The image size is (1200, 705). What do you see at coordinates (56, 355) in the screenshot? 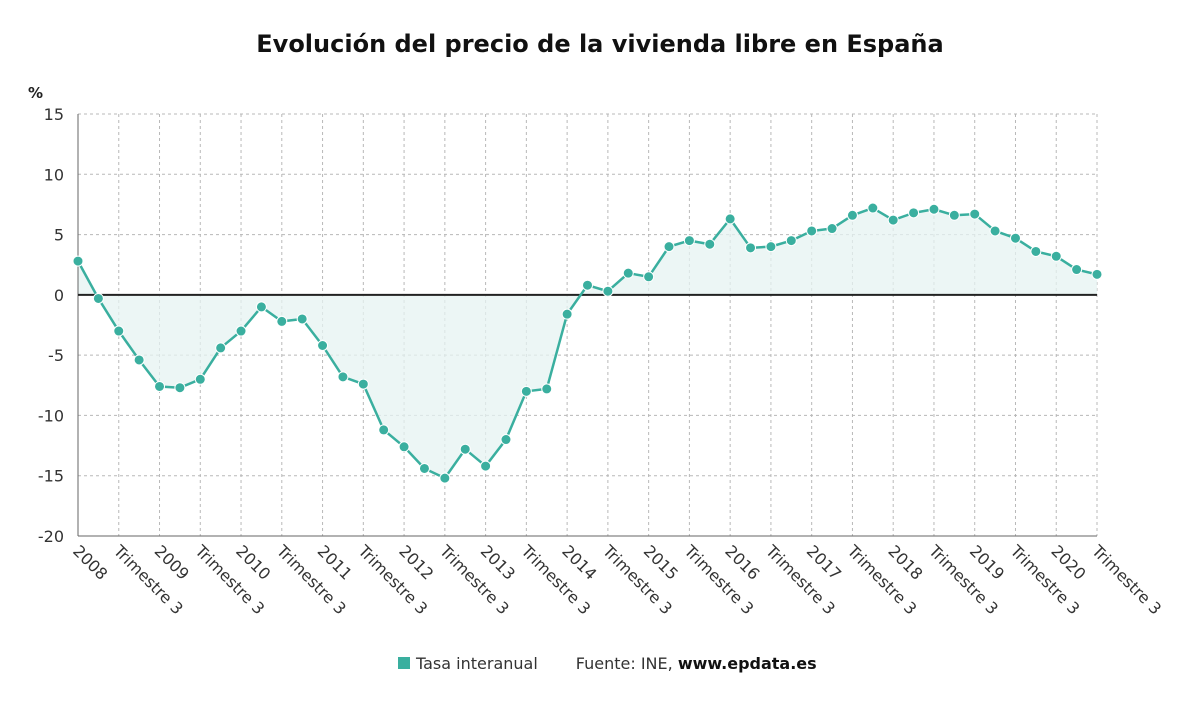
I see `y-tick-label: -5` at bounding box center [56, 355].